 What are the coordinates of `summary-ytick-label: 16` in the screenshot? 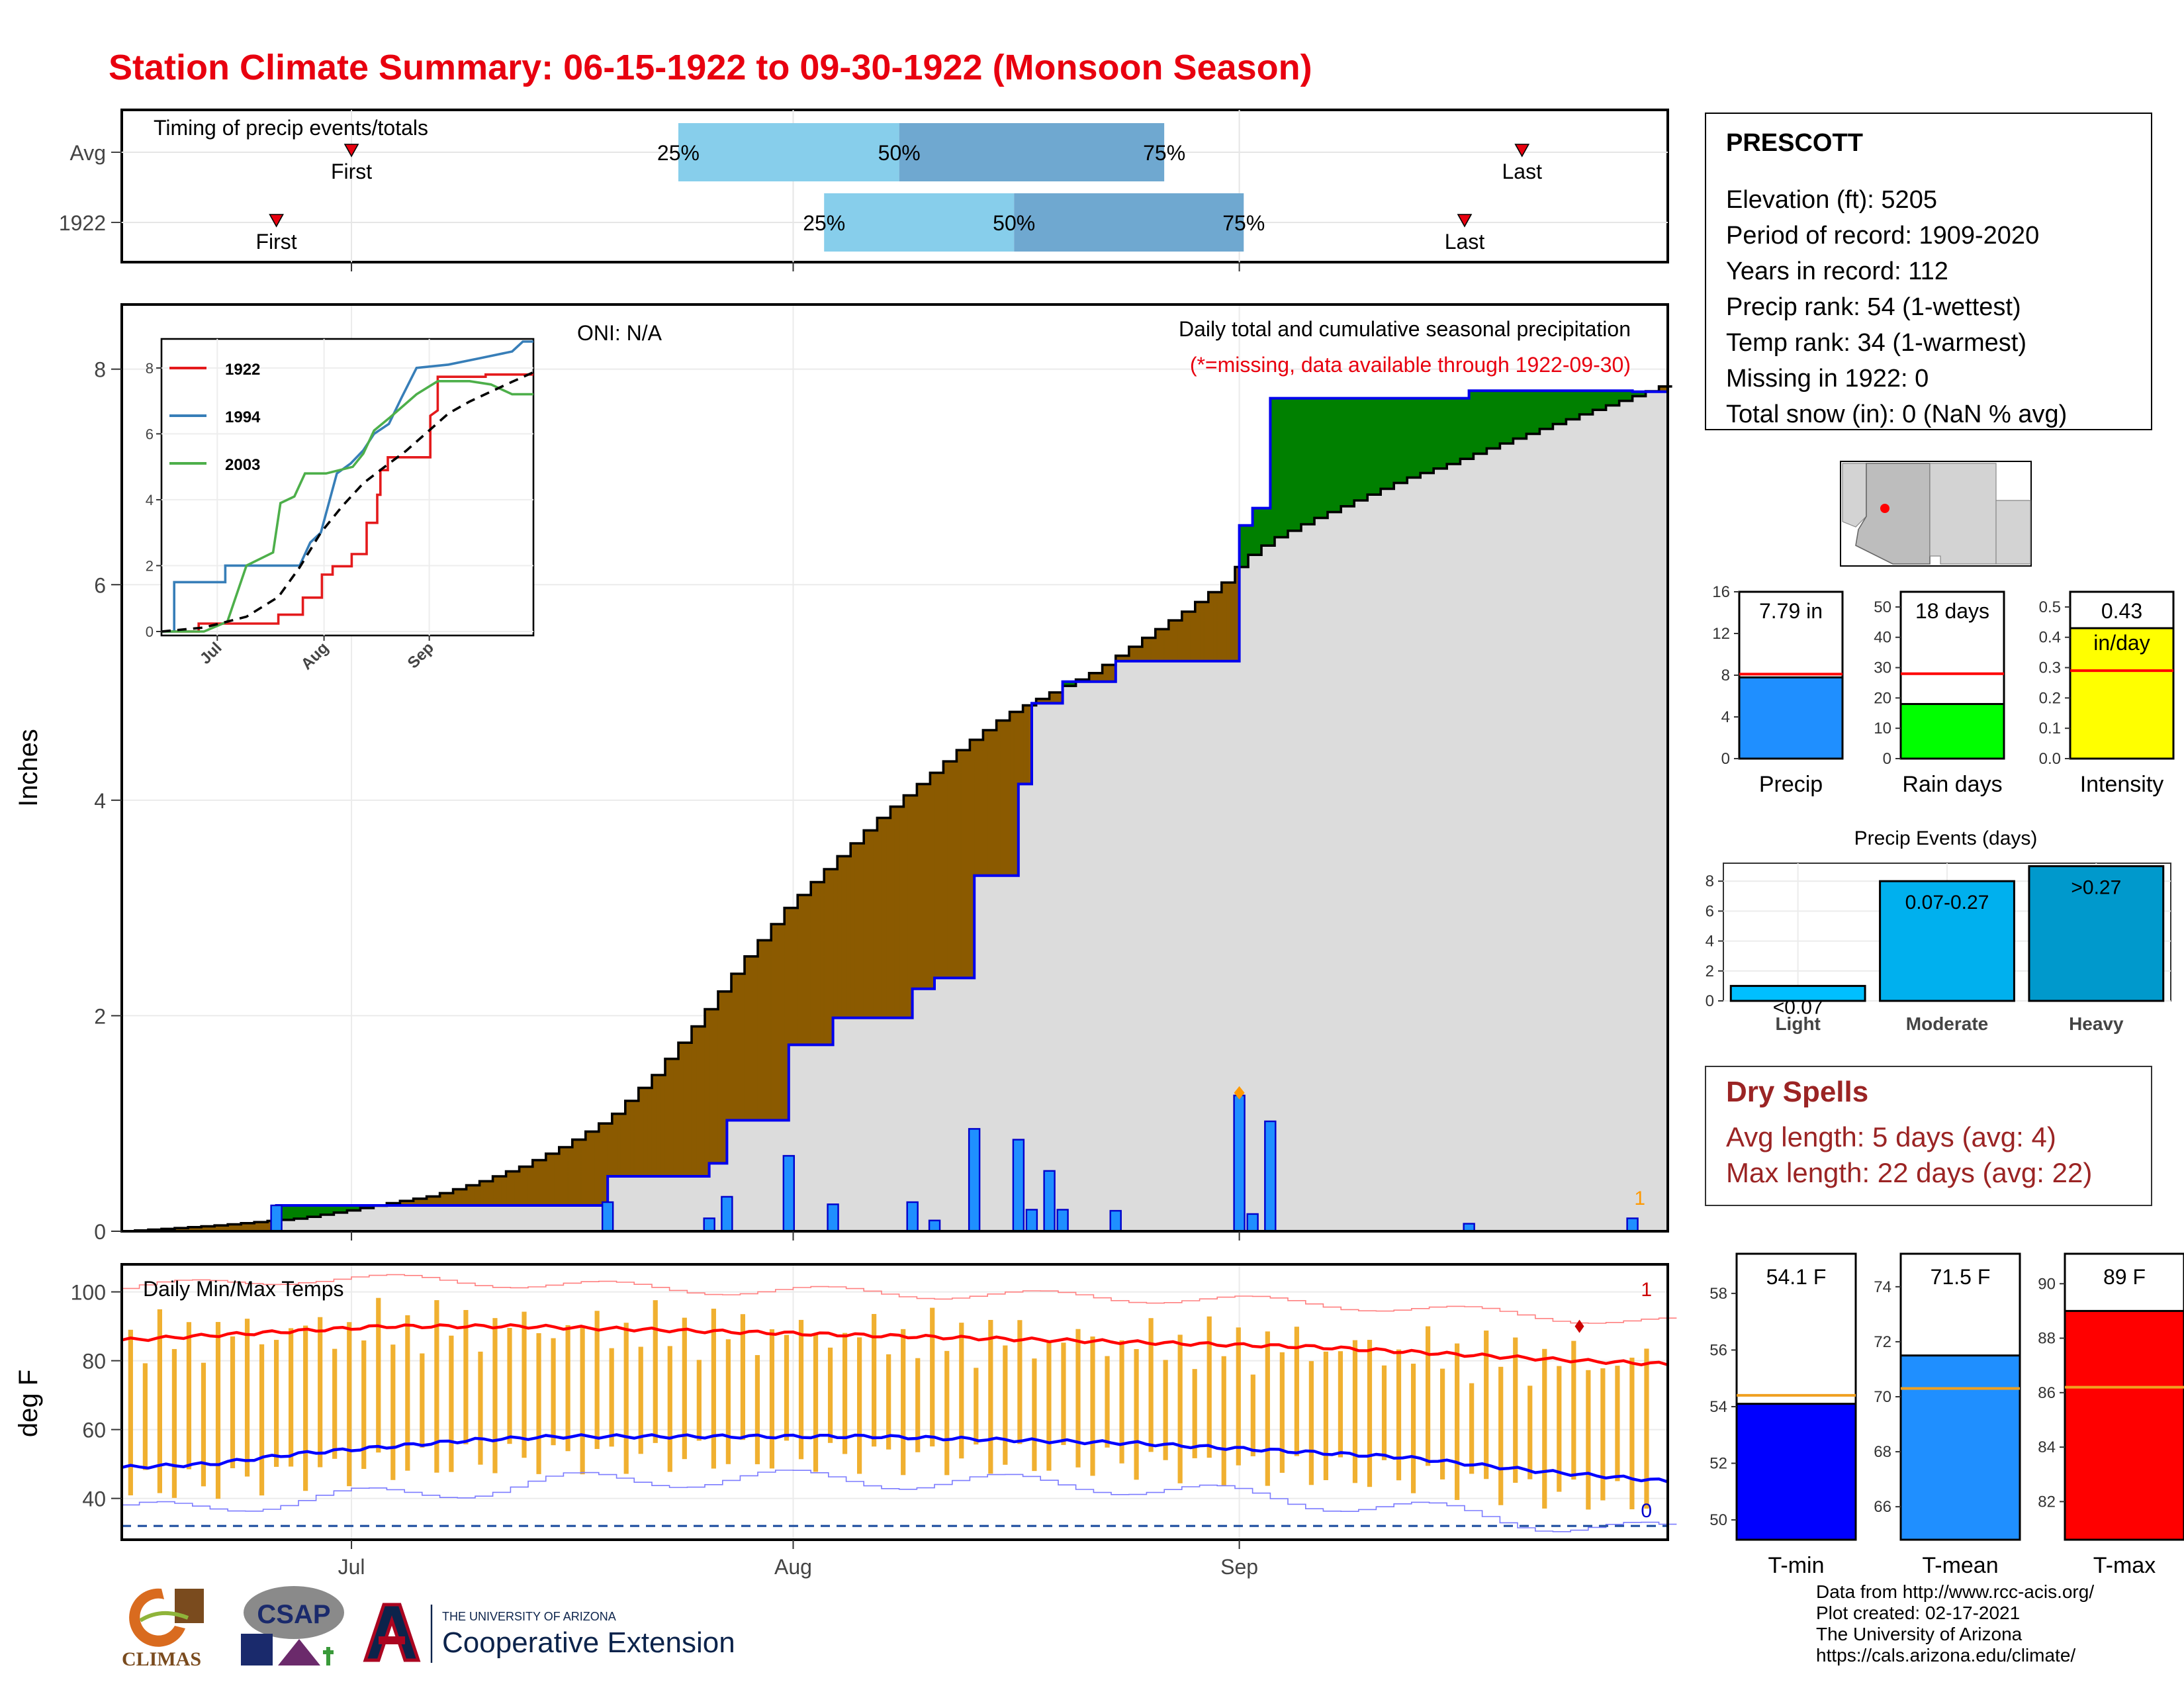 It's located at (1721, 592).